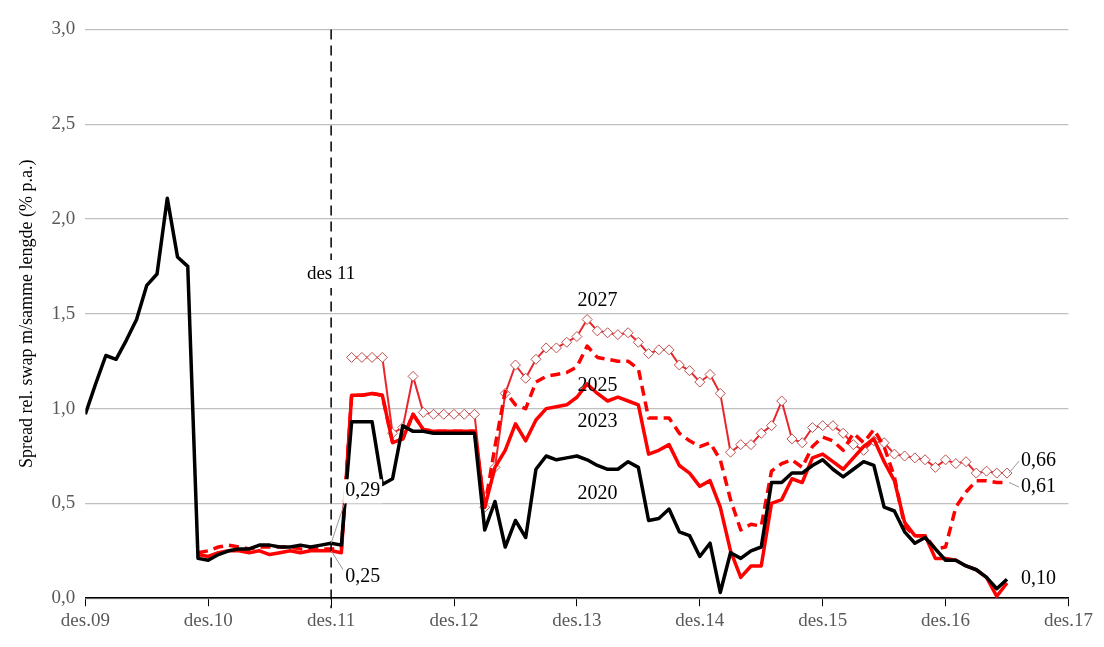 The image size is (1104, 647). I want to click on series-label: 2020, so click(597, 491).